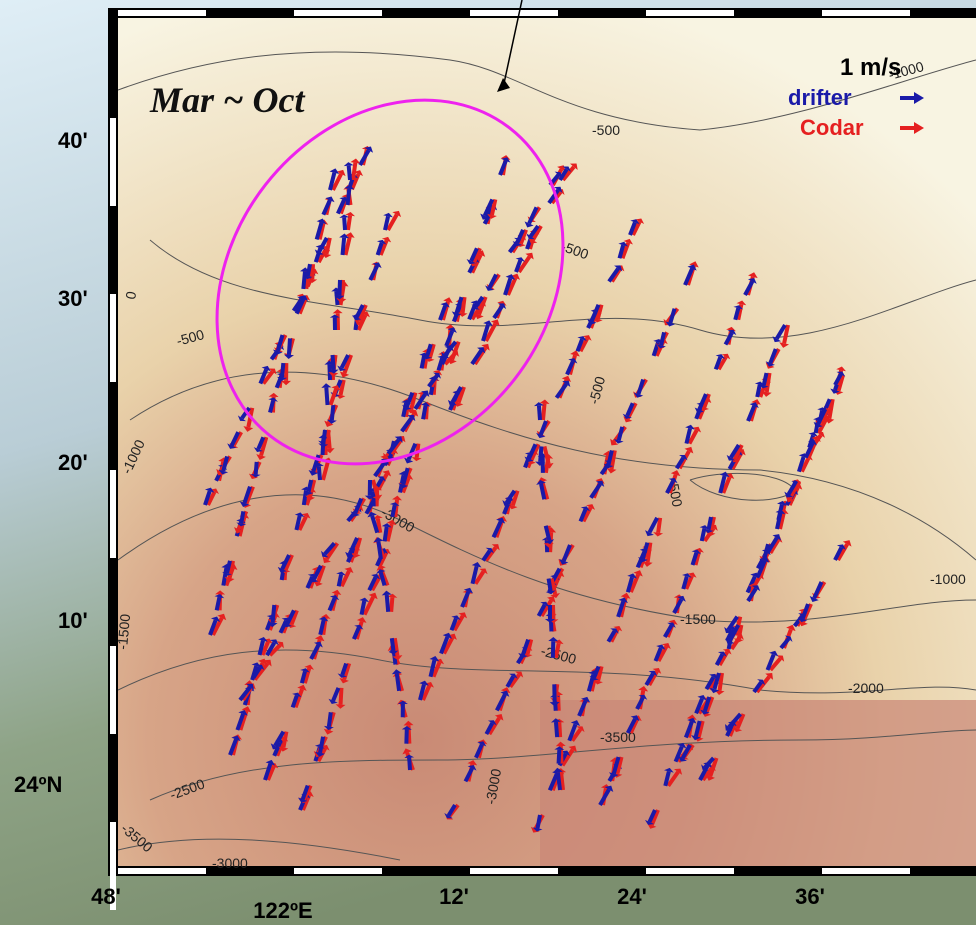 The height and width of the screenshot is (925, 976). What do you see at coordinates (503, 85) in the screenshot?
I see `pointer-head` at bounding box center [503, 85].